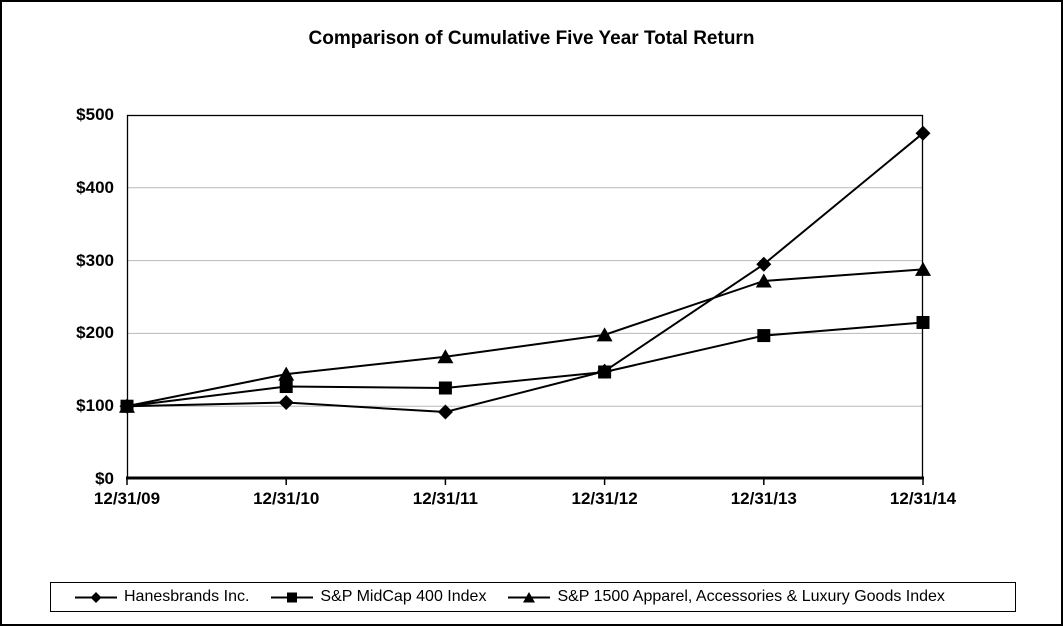 This screenshot has height=626, width=1063. Describe the element at coordinates (95, 260) in the screenshot. I see `y-axis-label-300: $300` at that location.